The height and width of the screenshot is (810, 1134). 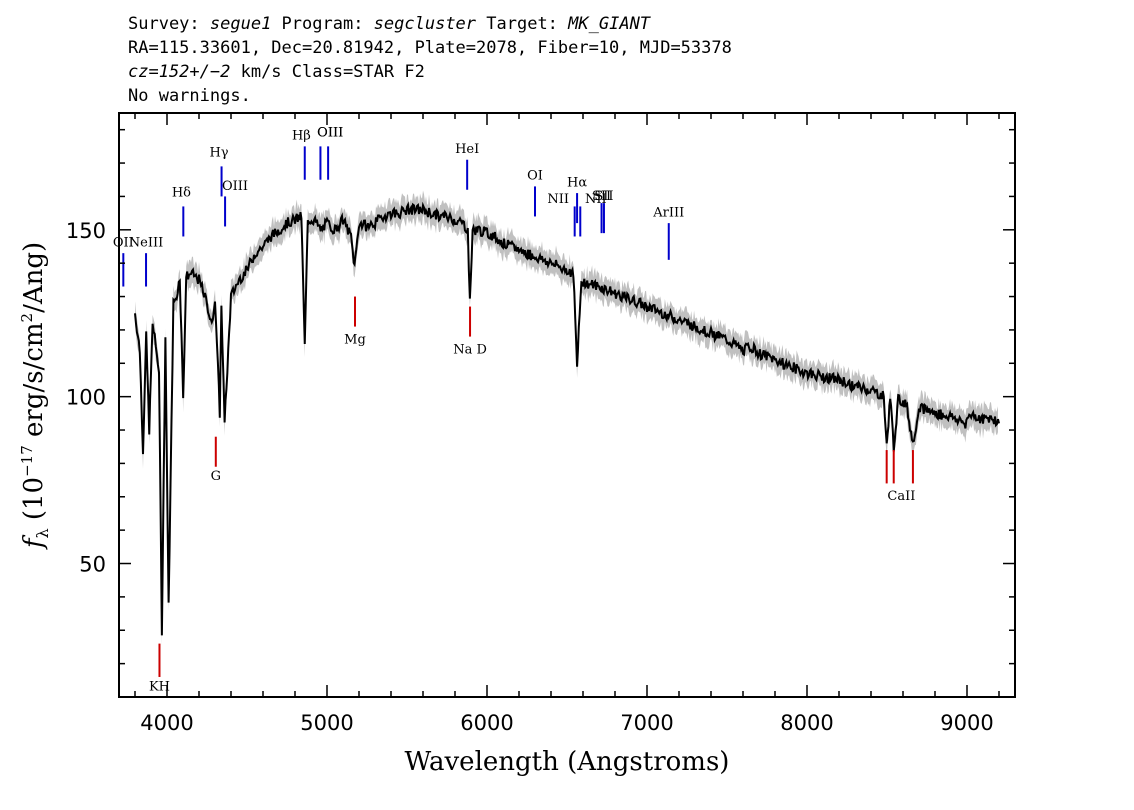 What do you see at coordinates (35, 396) in the screenshot?
I see `y-axis-label: fλ (10−17 erg/s/cm2/Ang)` at bounding box center [35, 396].